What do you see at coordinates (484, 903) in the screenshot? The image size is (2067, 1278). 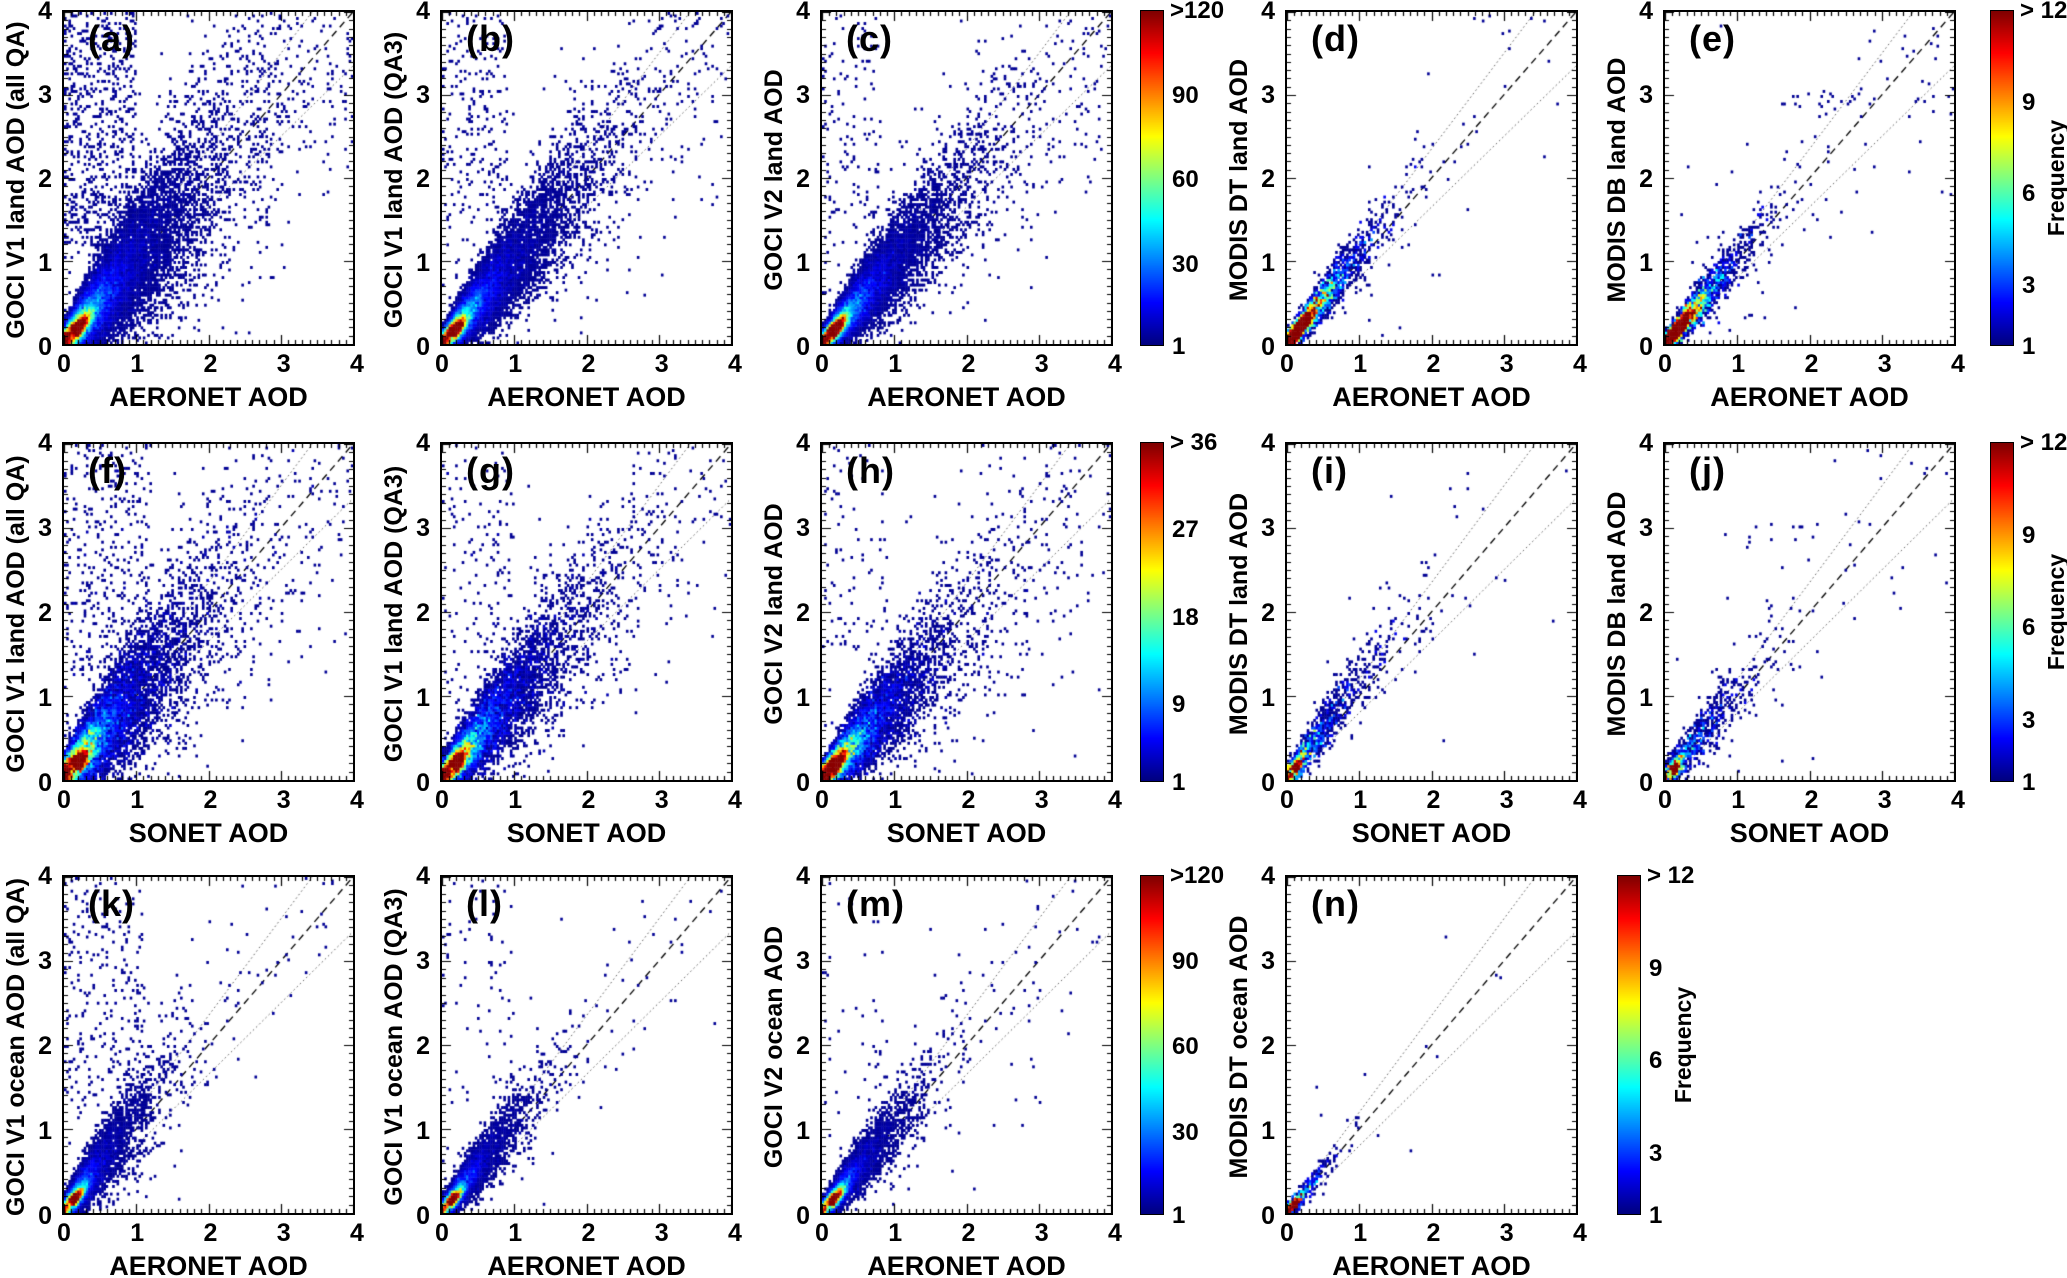 I see `panel-letter: (l)` at bounding box center [484, 903].